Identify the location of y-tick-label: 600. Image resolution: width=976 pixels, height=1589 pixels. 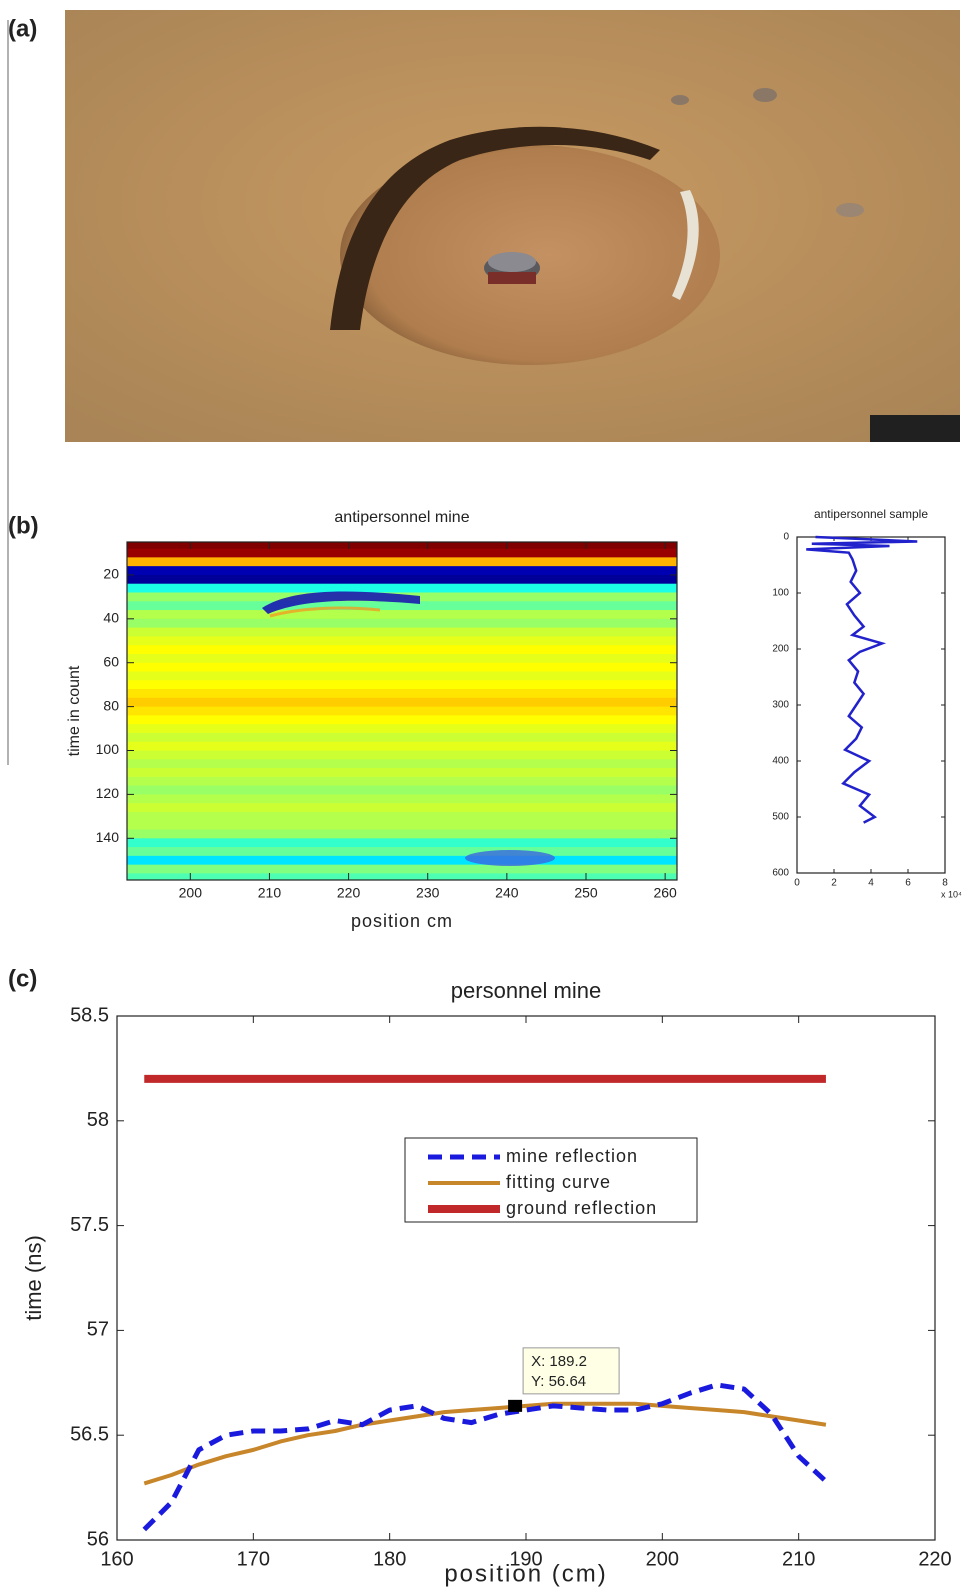
(780, 873).